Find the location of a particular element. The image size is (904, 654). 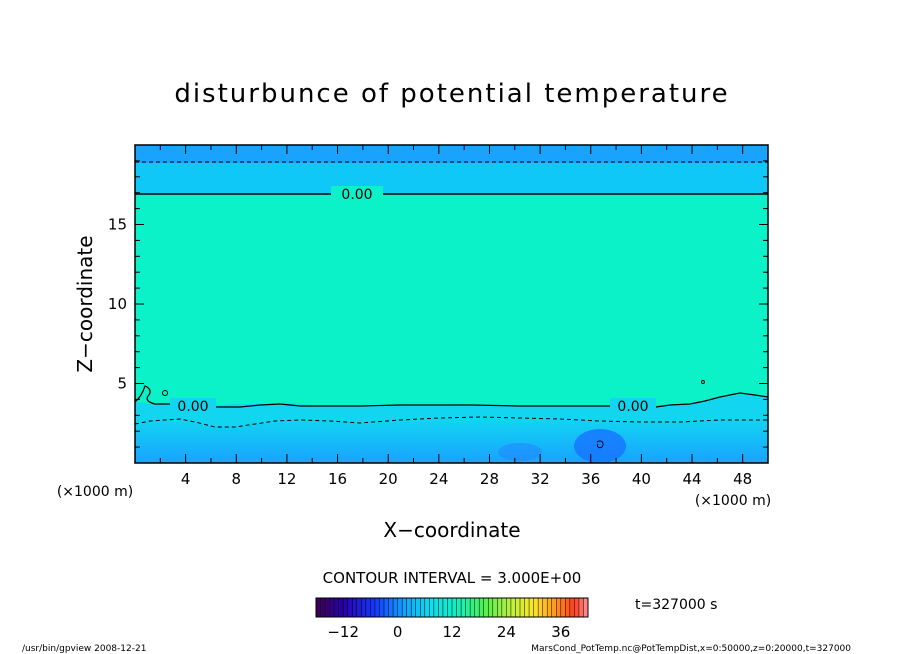

colorbar-tick-label: 36 is located at coordinates (560, 632).